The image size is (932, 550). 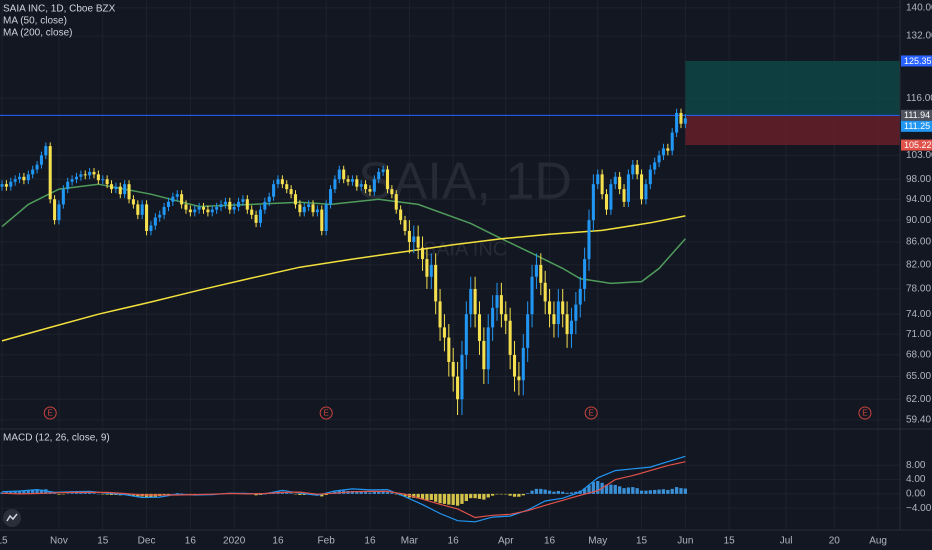 I want to click on earnings-label: E, so click(x=591, y=413).